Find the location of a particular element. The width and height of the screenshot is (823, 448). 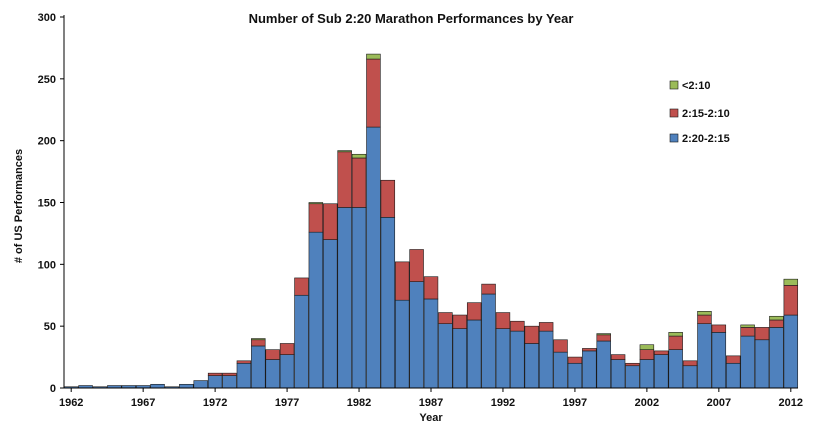

x-tick-label: 1982 is located at coordinates (359, 403).